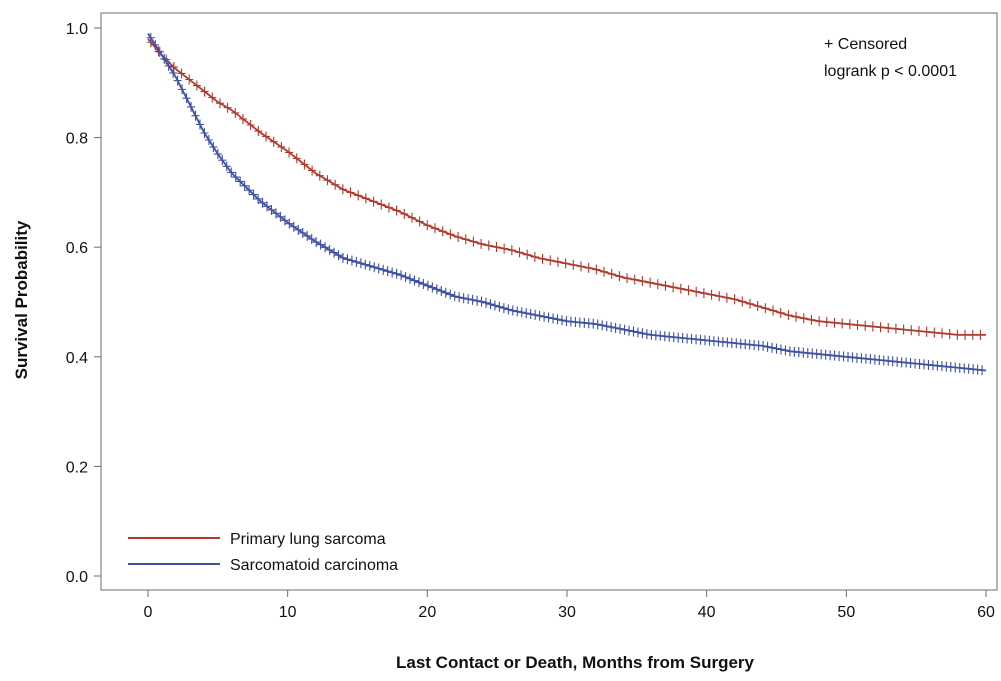 The width and height of the screenshot is (1001, 681). What do you see at coordinates (314, 565) in the screenshot?
I see `legend-label-sarcomatoid-carcinoma: Sarcomatoid carcinoma` at bounding box center [314, 565].